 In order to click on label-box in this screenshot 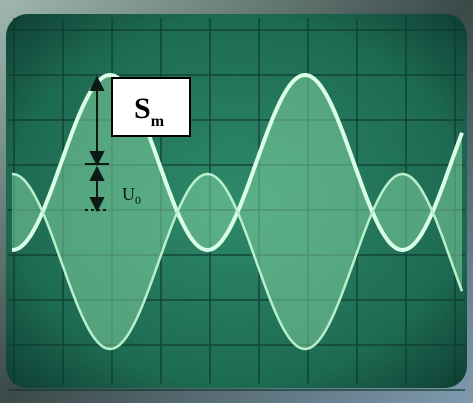, I will do `click(151, 107)`.